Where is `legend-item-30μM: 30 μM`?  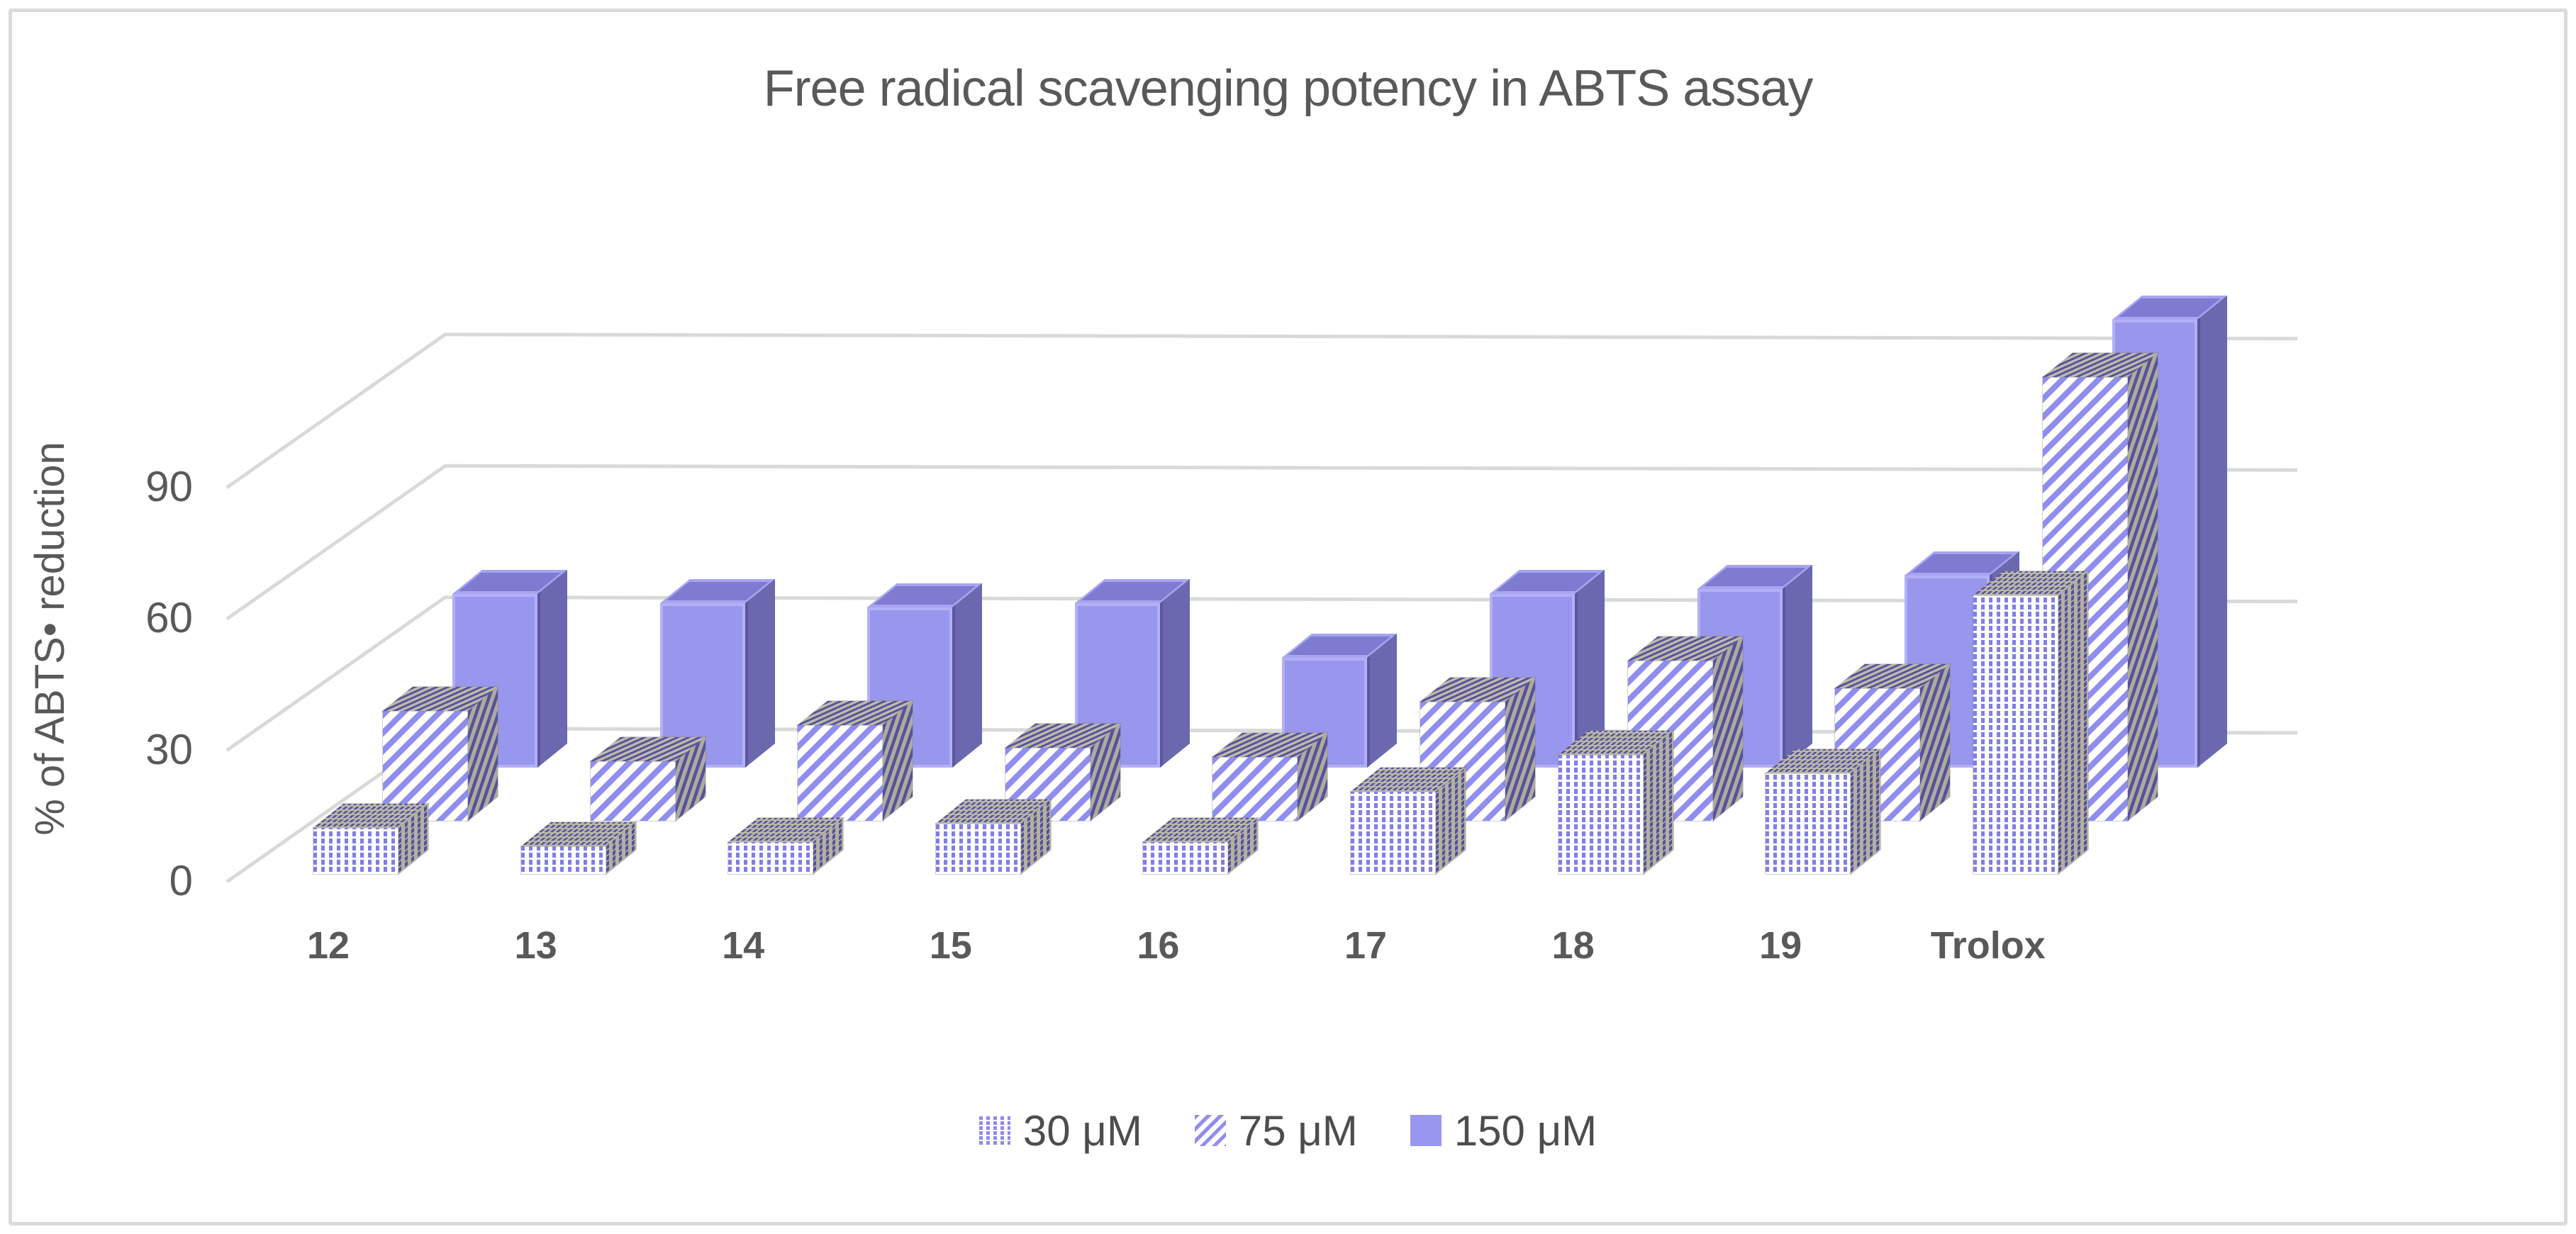
legend-item-30μM: 30 μM is located at coordinates (1060, 1130).